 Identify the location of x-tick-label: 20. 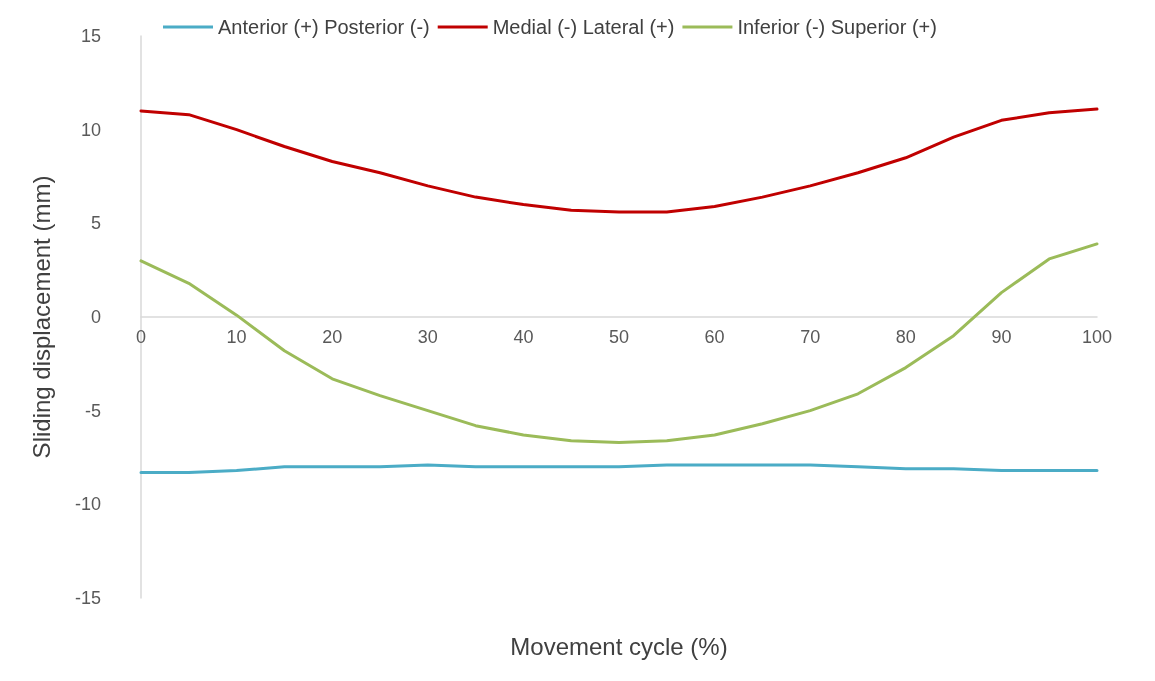
(332, 337).